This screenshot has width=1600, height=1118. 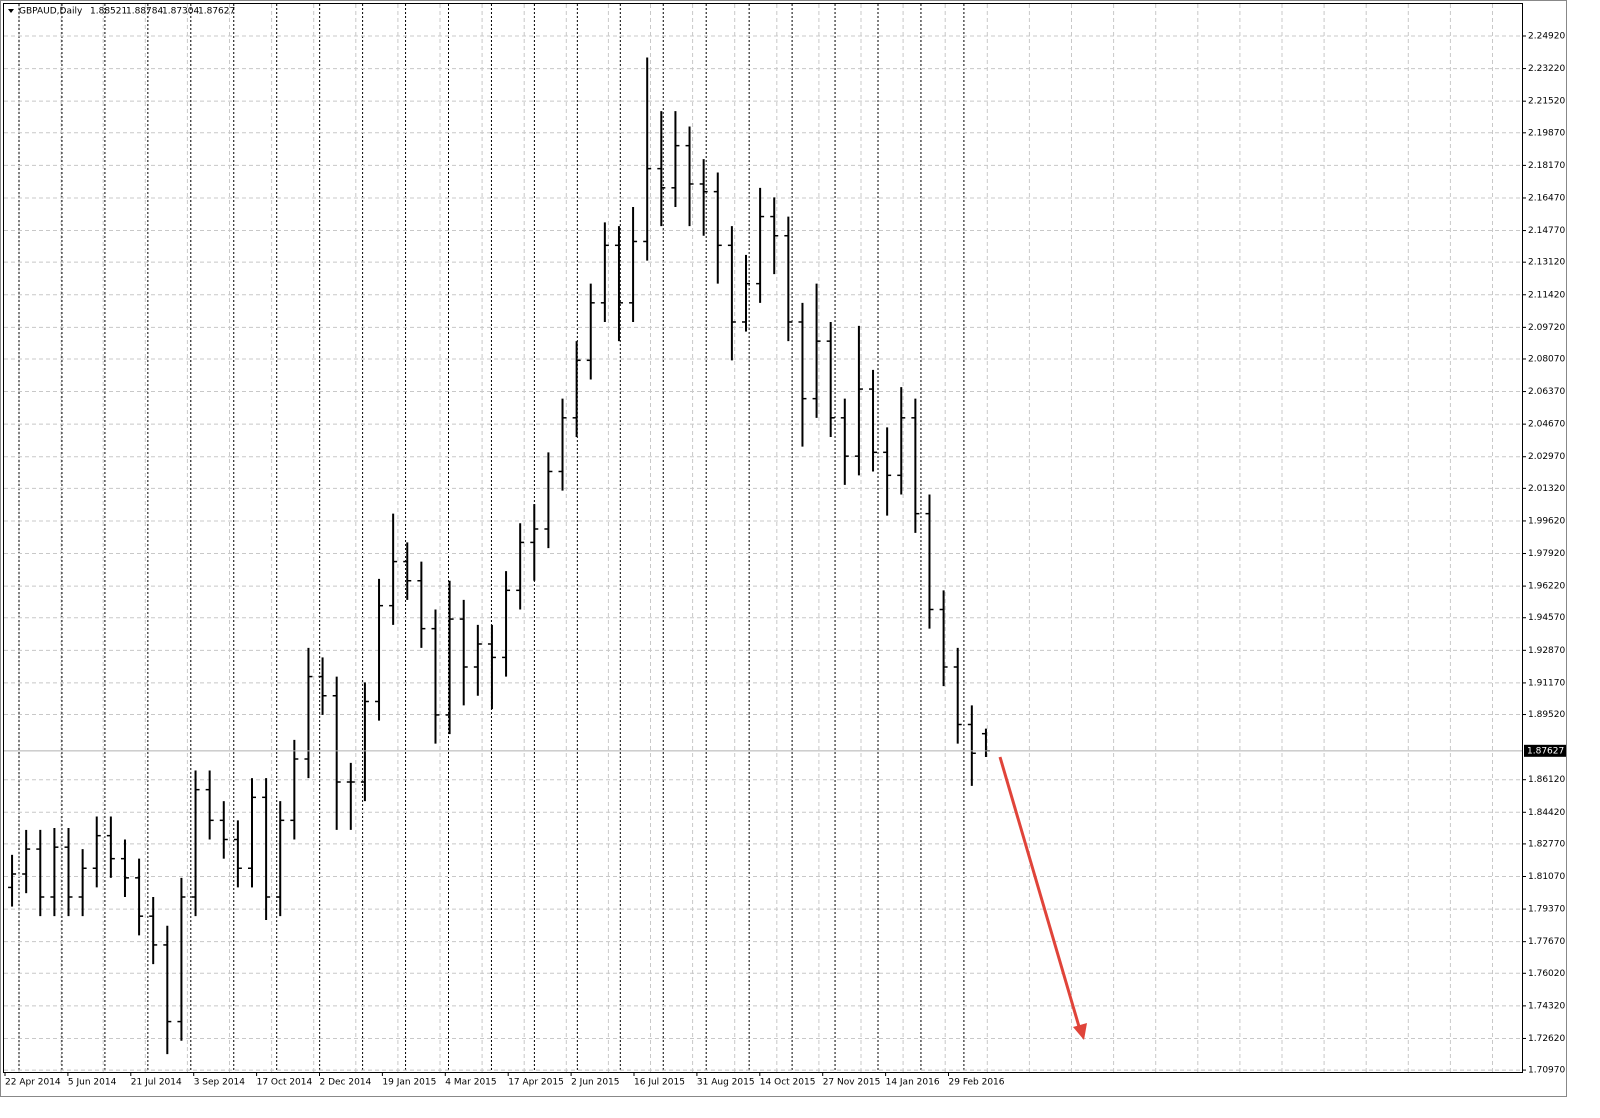 I want to click on y-tick-label: 1.91170, so click(x=1546, y=683).